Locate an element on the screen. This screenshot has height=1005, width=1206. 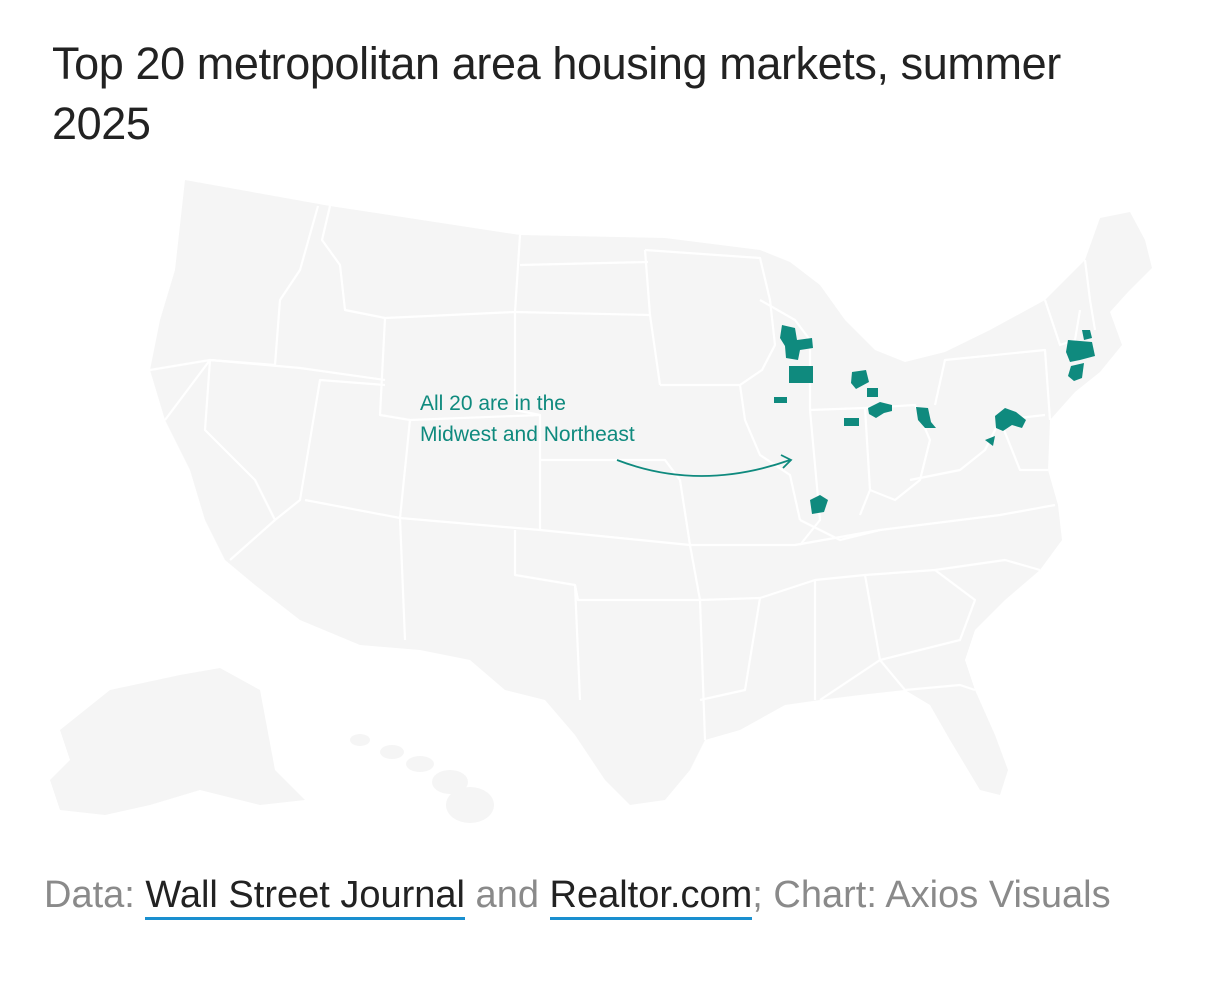
annotation-arrowhead is located at coordinates (786, 461).